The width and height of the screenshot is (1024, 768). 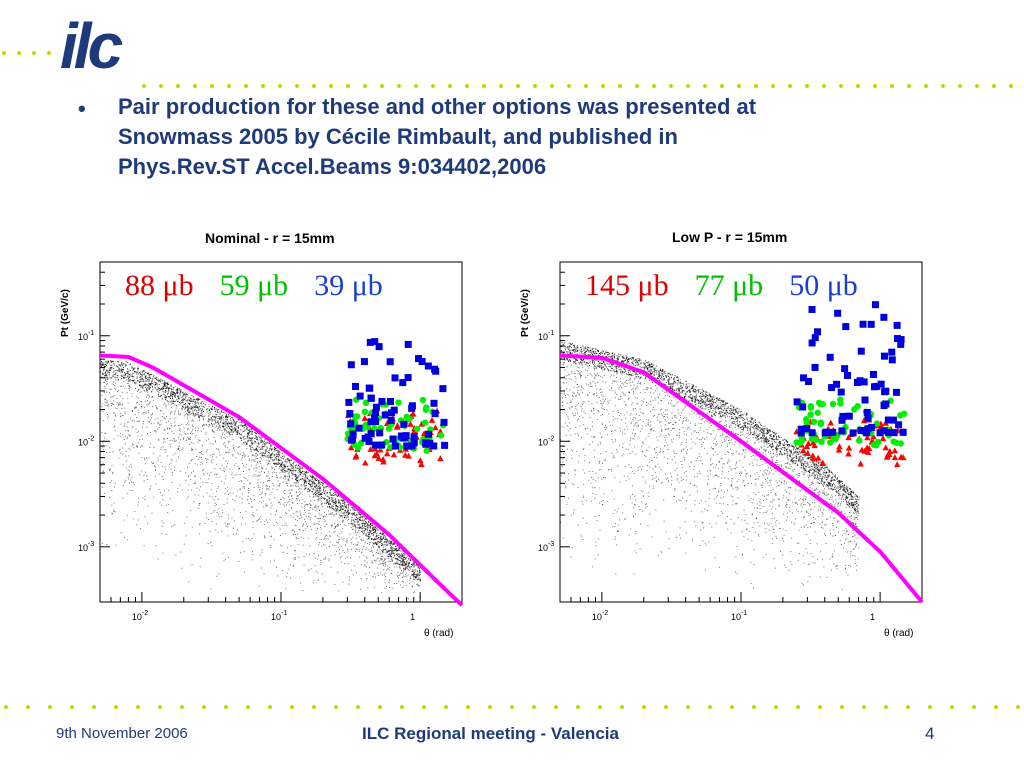 What do you see at coordinates (741, 478) in the screenshot?
I see `acceptance-curve` at bounding box center [741, 478].